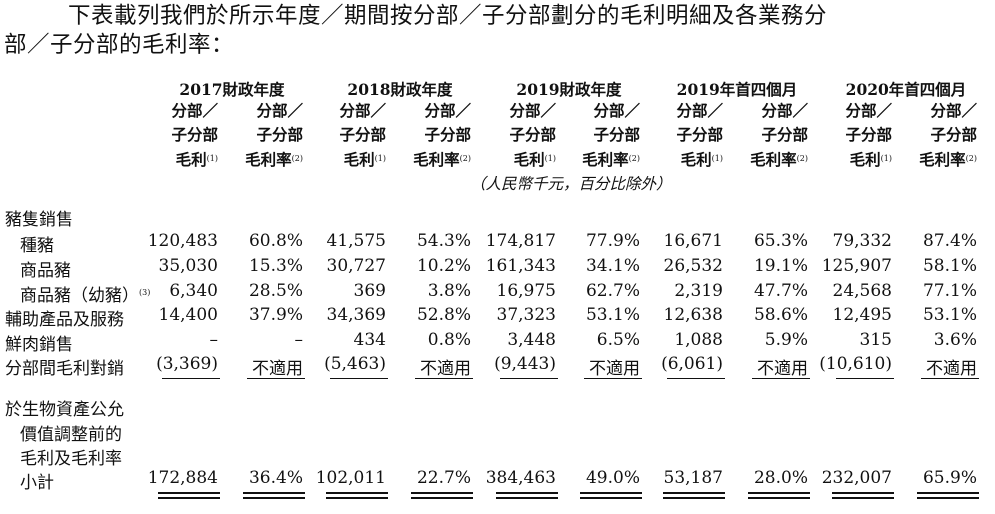  What do you see at coordinates (443, 478) in the screenshot?
I see `total-cell: 22.7%` at bounding box center [443, 478].